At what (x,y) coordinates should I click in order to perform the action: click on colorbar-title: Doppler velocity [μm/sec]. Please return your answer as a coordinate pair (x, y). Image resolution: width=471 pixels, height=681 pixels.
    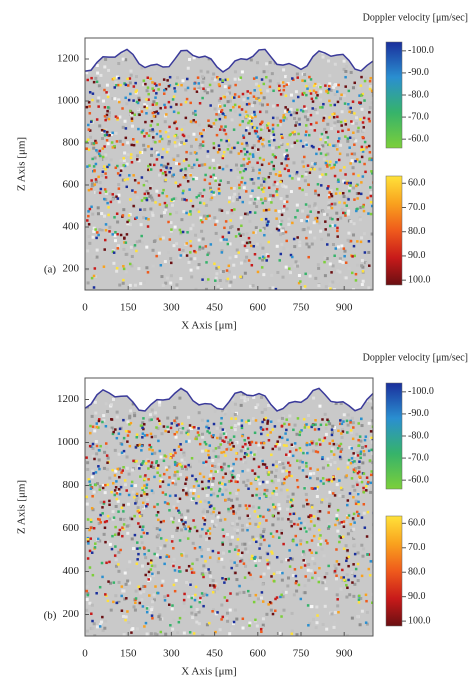
    Looking at the image, I should click on (415, 17).